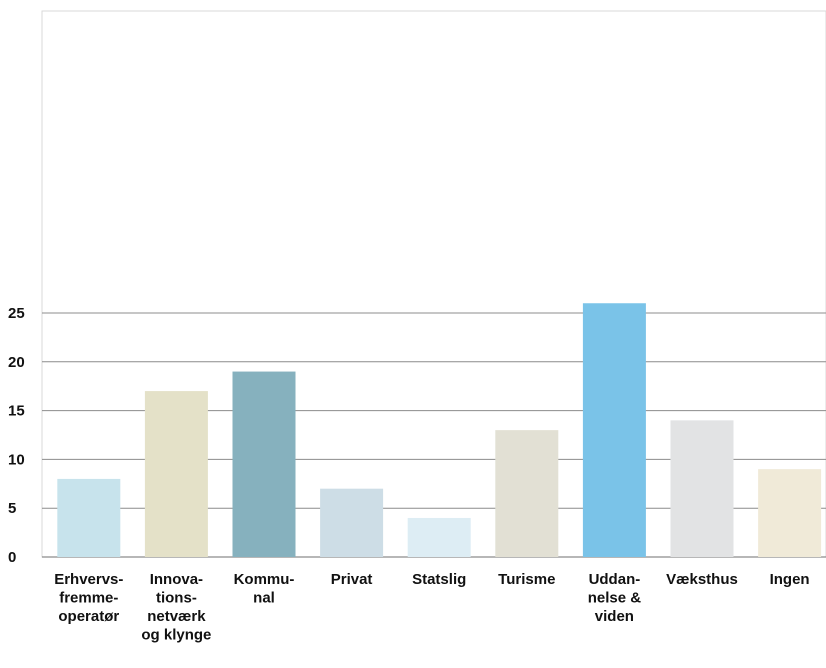  What do you see at coordinates (176, 579) in the screenshot?
I see `x-category-label-line: Innova-` at bounding box center [176, 579].